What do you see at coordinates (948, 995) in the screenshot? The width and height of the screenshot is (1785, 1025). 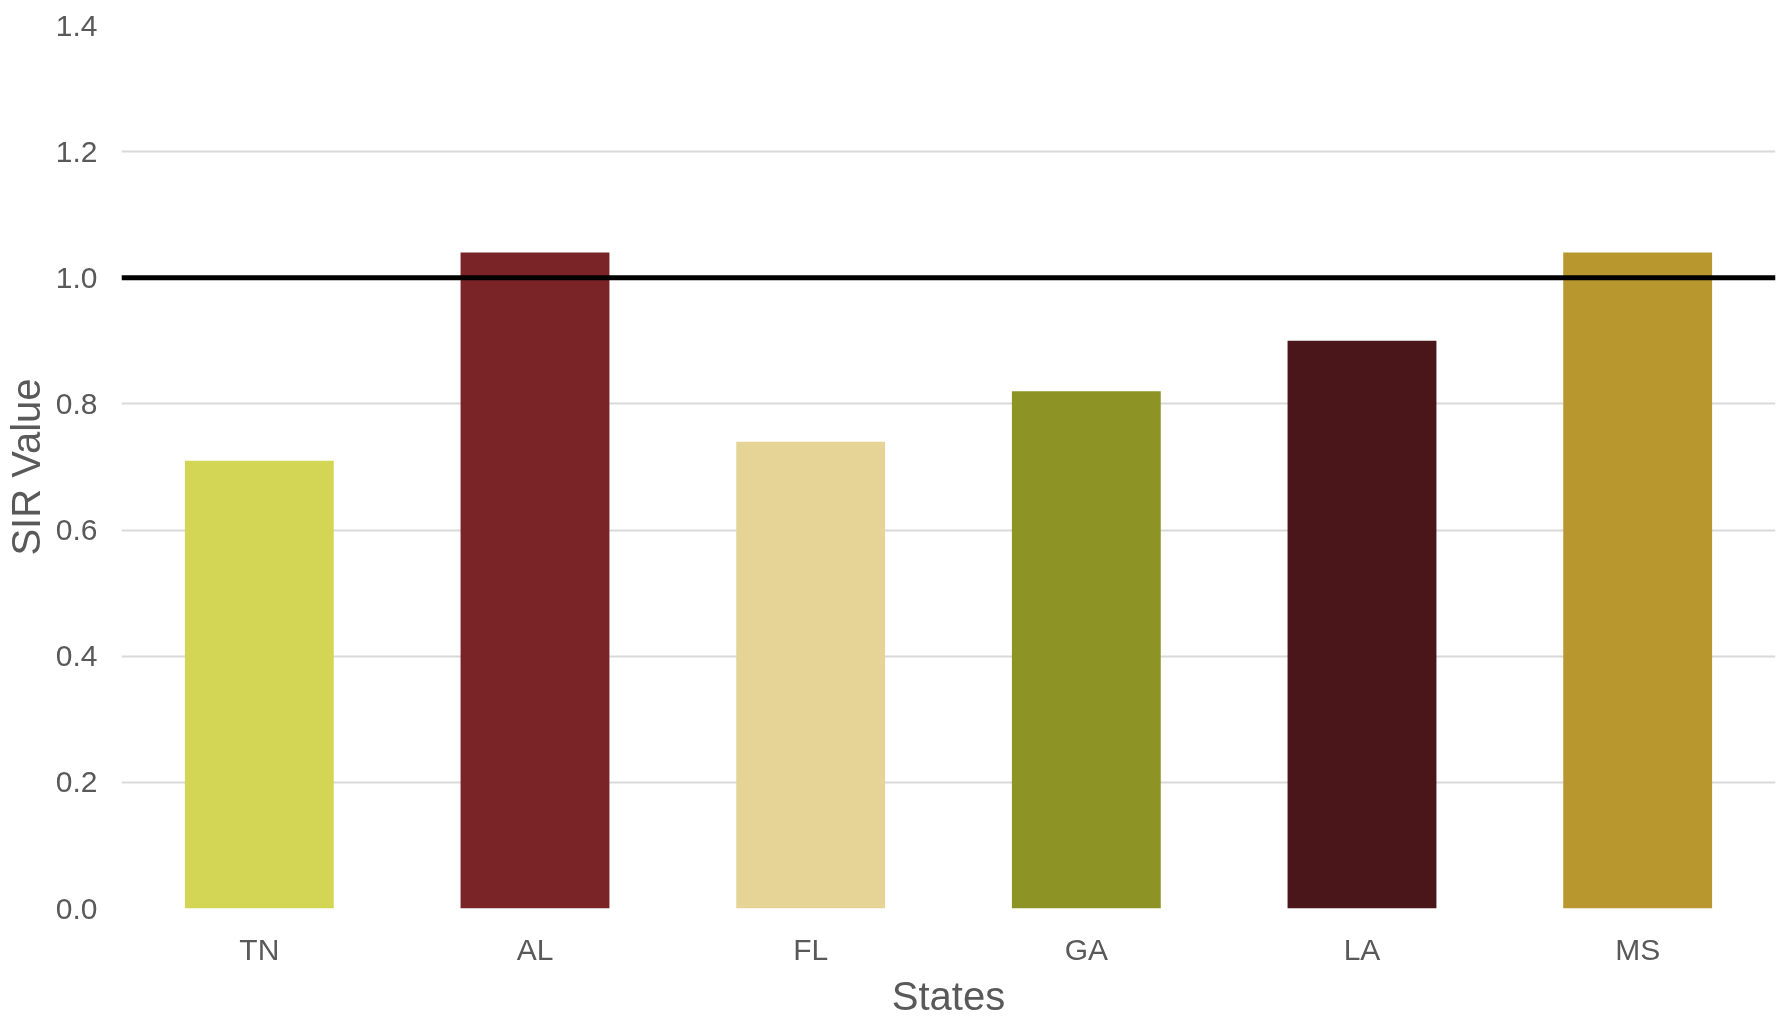 I see `x-axis-title: States` at bounding box center [948, 995].